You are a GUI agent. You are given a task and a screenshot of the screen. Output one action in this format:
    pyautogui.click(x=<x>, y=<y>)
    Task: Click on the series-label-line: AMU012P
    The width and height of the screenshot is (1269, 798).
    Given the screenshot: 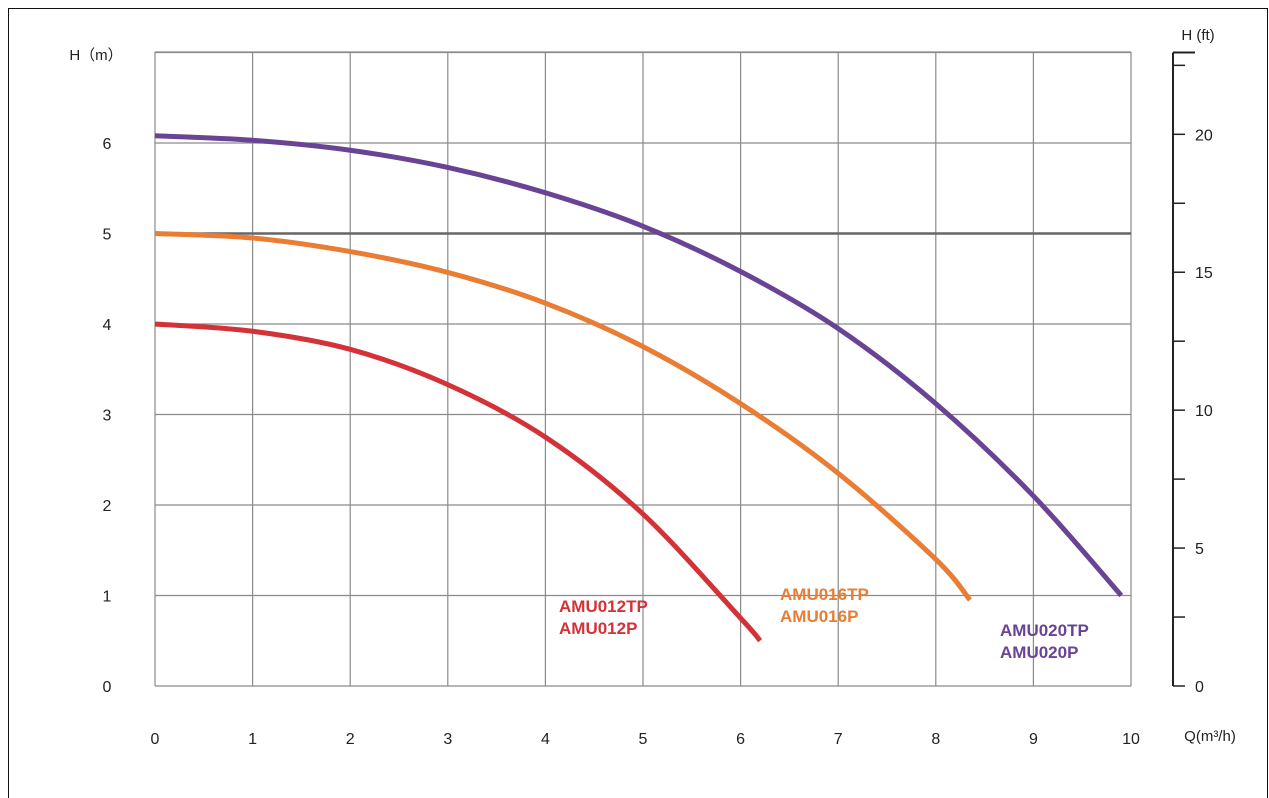 What is the action you would take?
    pyautogui.click(x=598, y=628)
    